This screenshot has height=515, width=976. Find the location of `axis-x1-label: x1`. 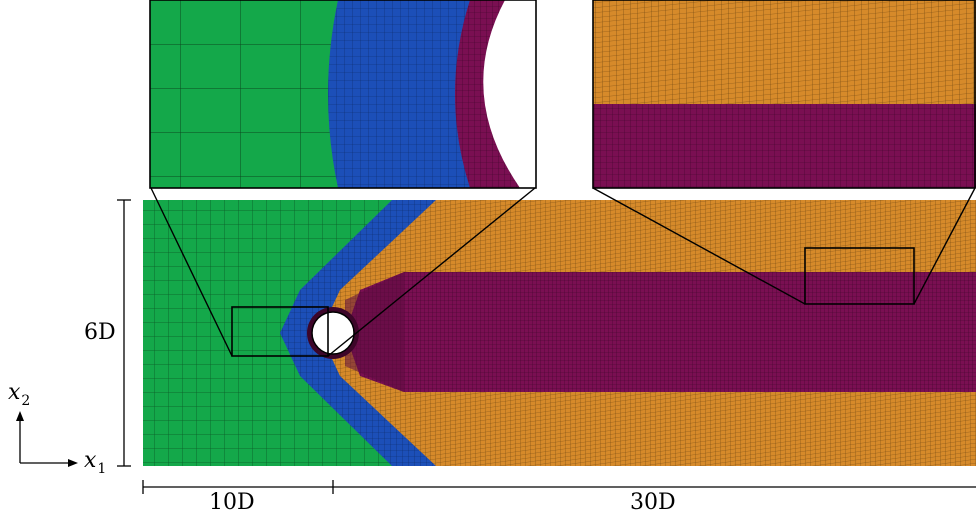

axis-x1-label: x1 is located at coordinates (95, 462).